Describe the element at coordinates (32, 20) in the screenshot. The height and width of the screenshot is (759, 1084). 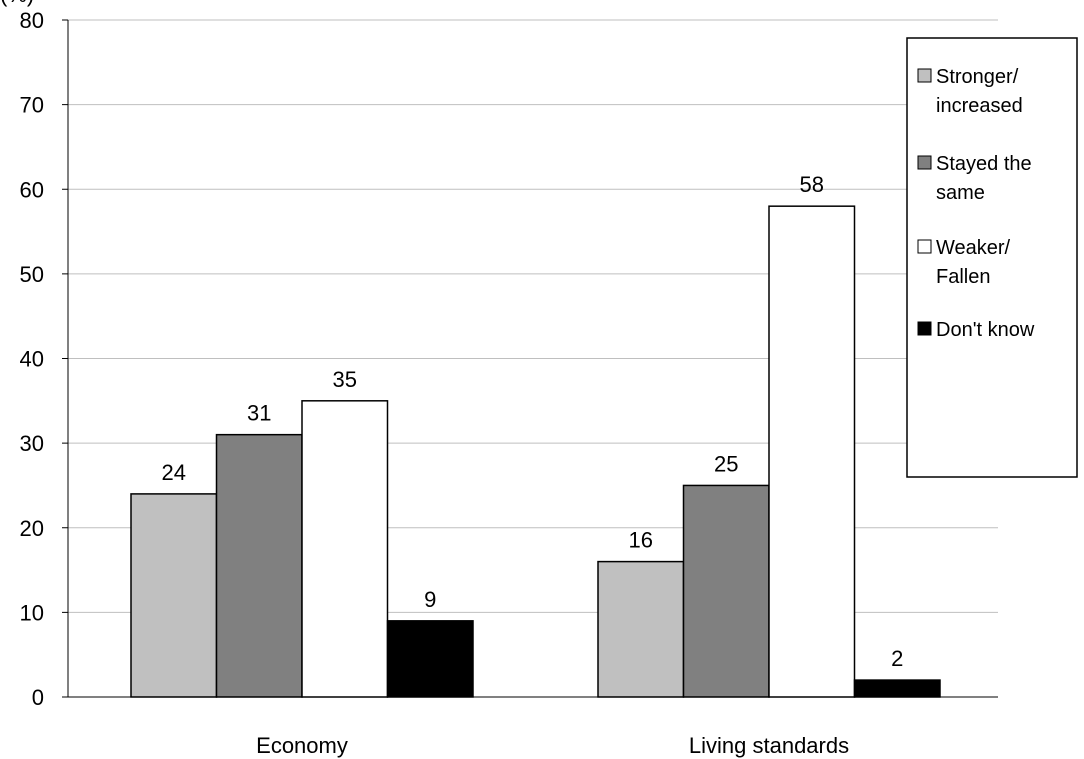
I see `y-tick-label: 80` at that location.